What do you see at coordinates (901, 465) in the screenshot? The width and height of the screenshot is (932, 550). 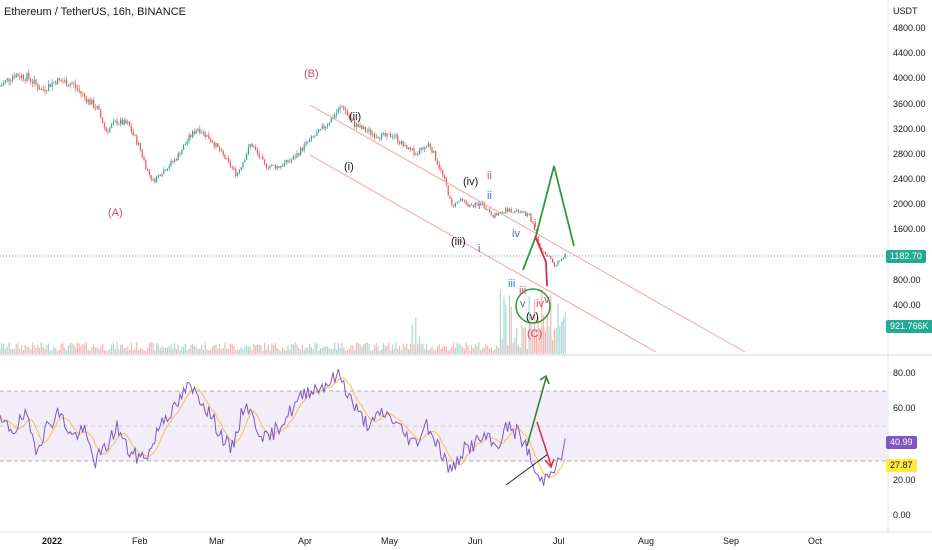 I see `rsi-ma-badge: 27.87` at bounding box center [901, 465].